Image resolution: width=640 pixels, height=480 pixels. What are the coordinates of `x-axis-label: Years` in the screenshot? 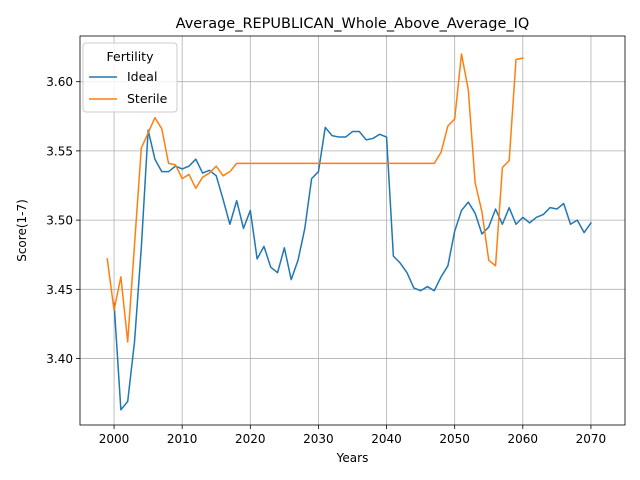 It's located at (352, 458).